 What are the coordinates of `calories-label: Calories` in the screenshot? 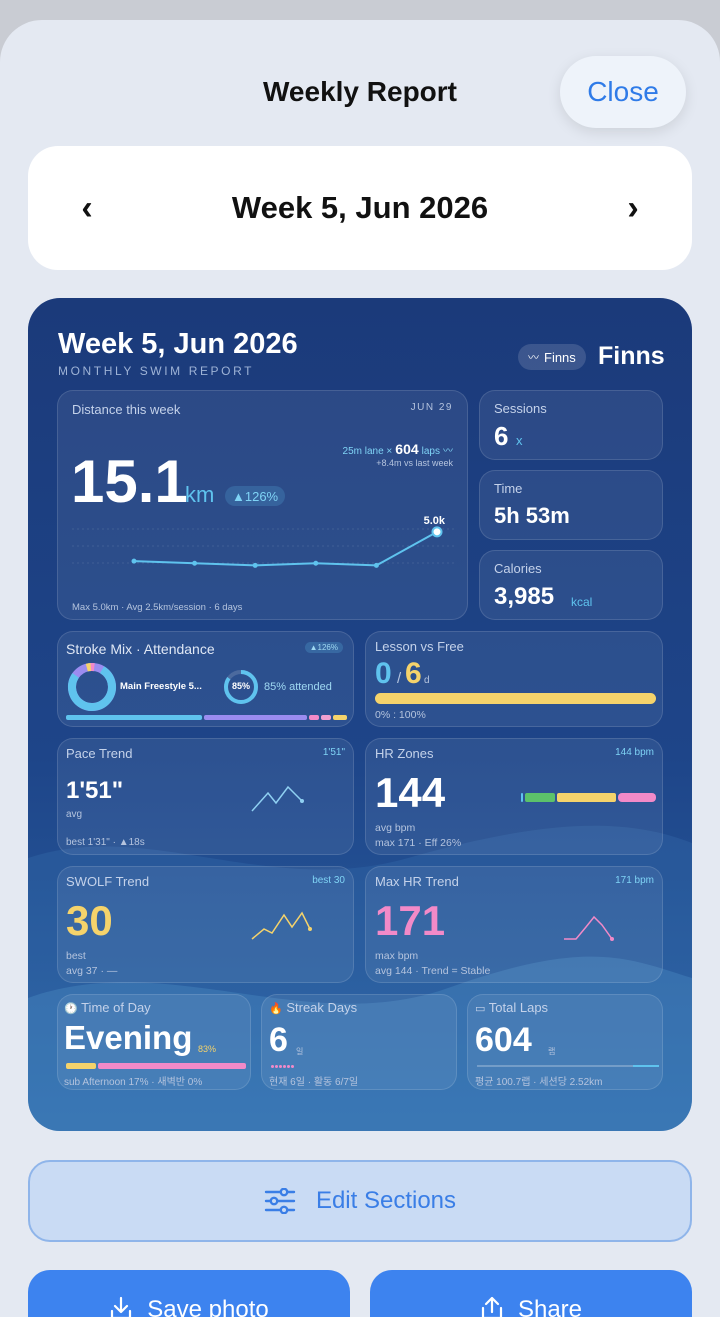 It's located at (518, 568).